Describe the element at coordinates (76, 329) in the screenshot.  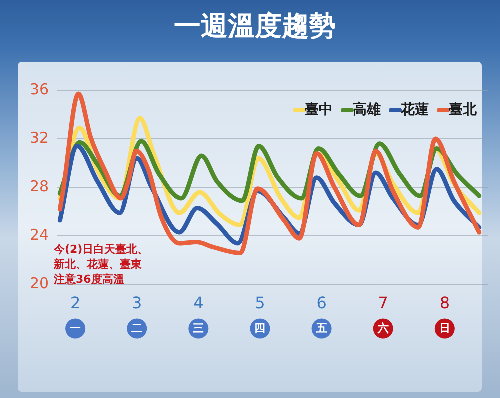
I see `text: 一` at that location.